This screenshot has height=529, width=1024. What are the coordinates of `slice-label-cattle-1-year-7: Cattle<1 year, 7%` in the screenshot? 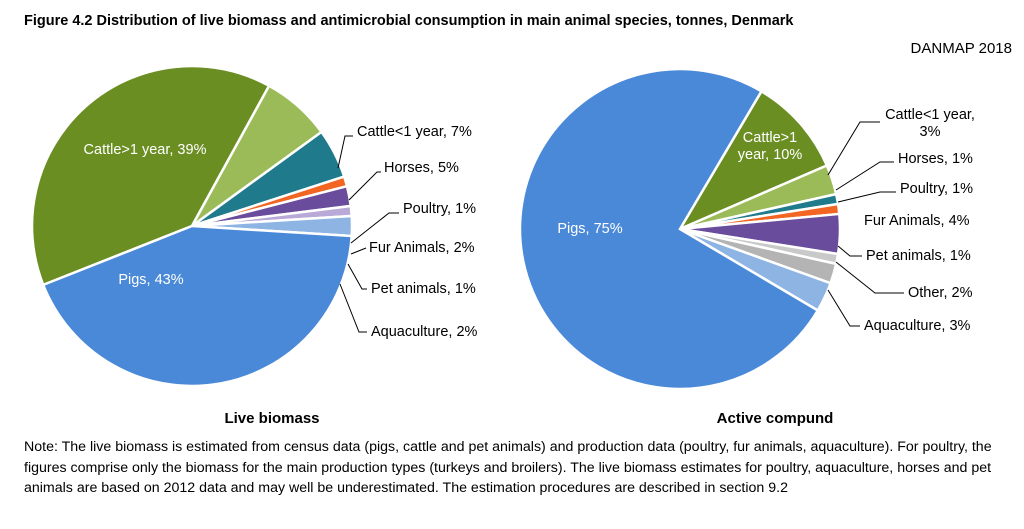 It's located at (414, 132).